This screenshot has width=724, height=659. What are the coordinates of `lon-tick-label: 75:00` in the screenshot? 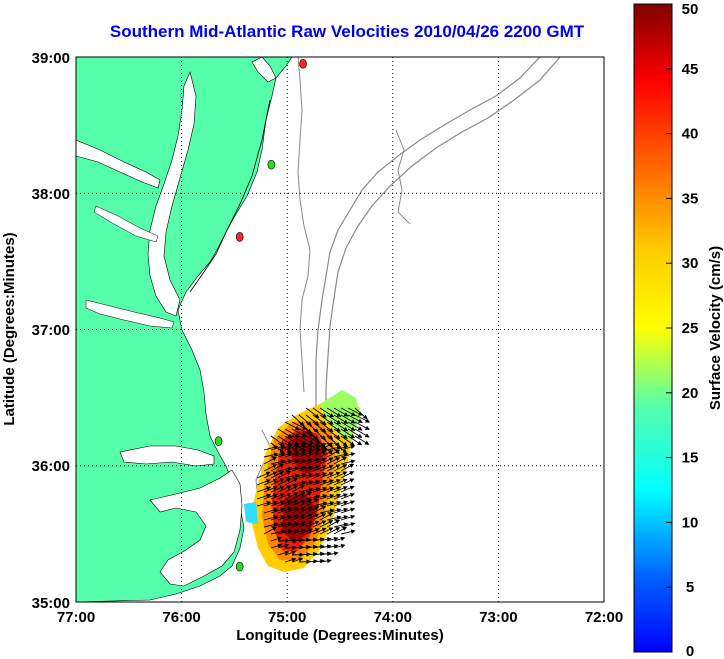 It's located at (287, 617).